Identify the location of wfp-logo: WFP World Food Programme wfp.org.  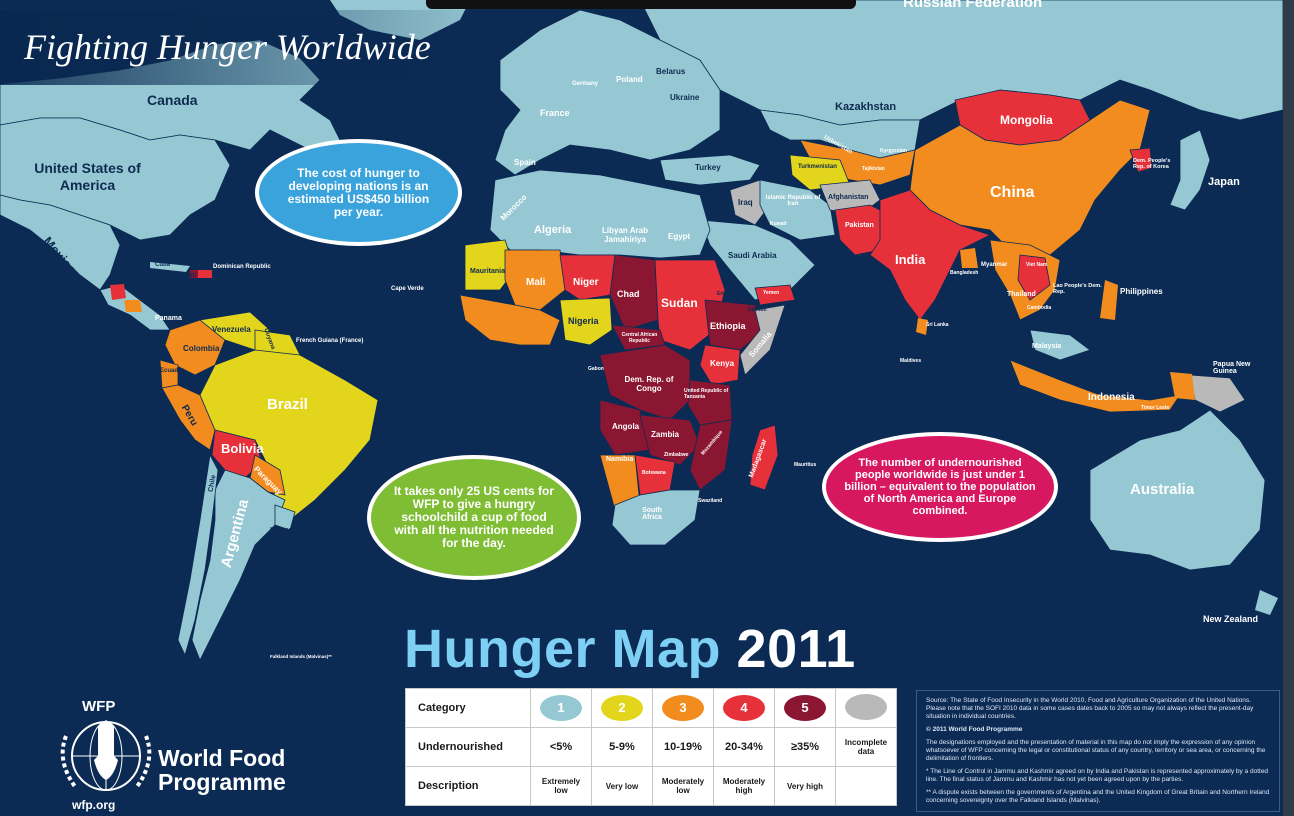
(189, 757).